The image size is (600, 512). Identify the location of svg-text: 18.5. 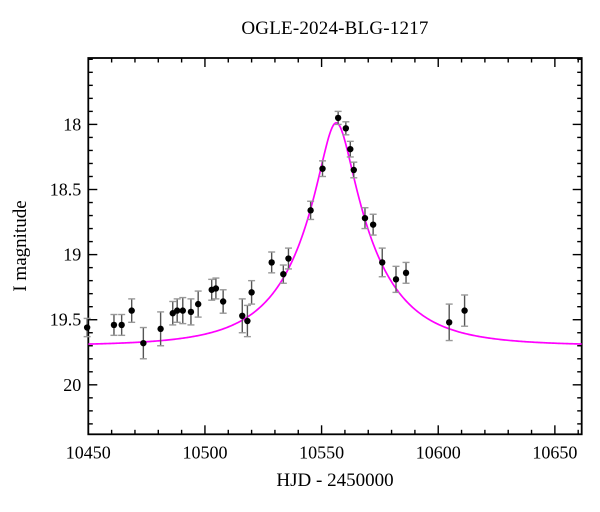
(66, 190).